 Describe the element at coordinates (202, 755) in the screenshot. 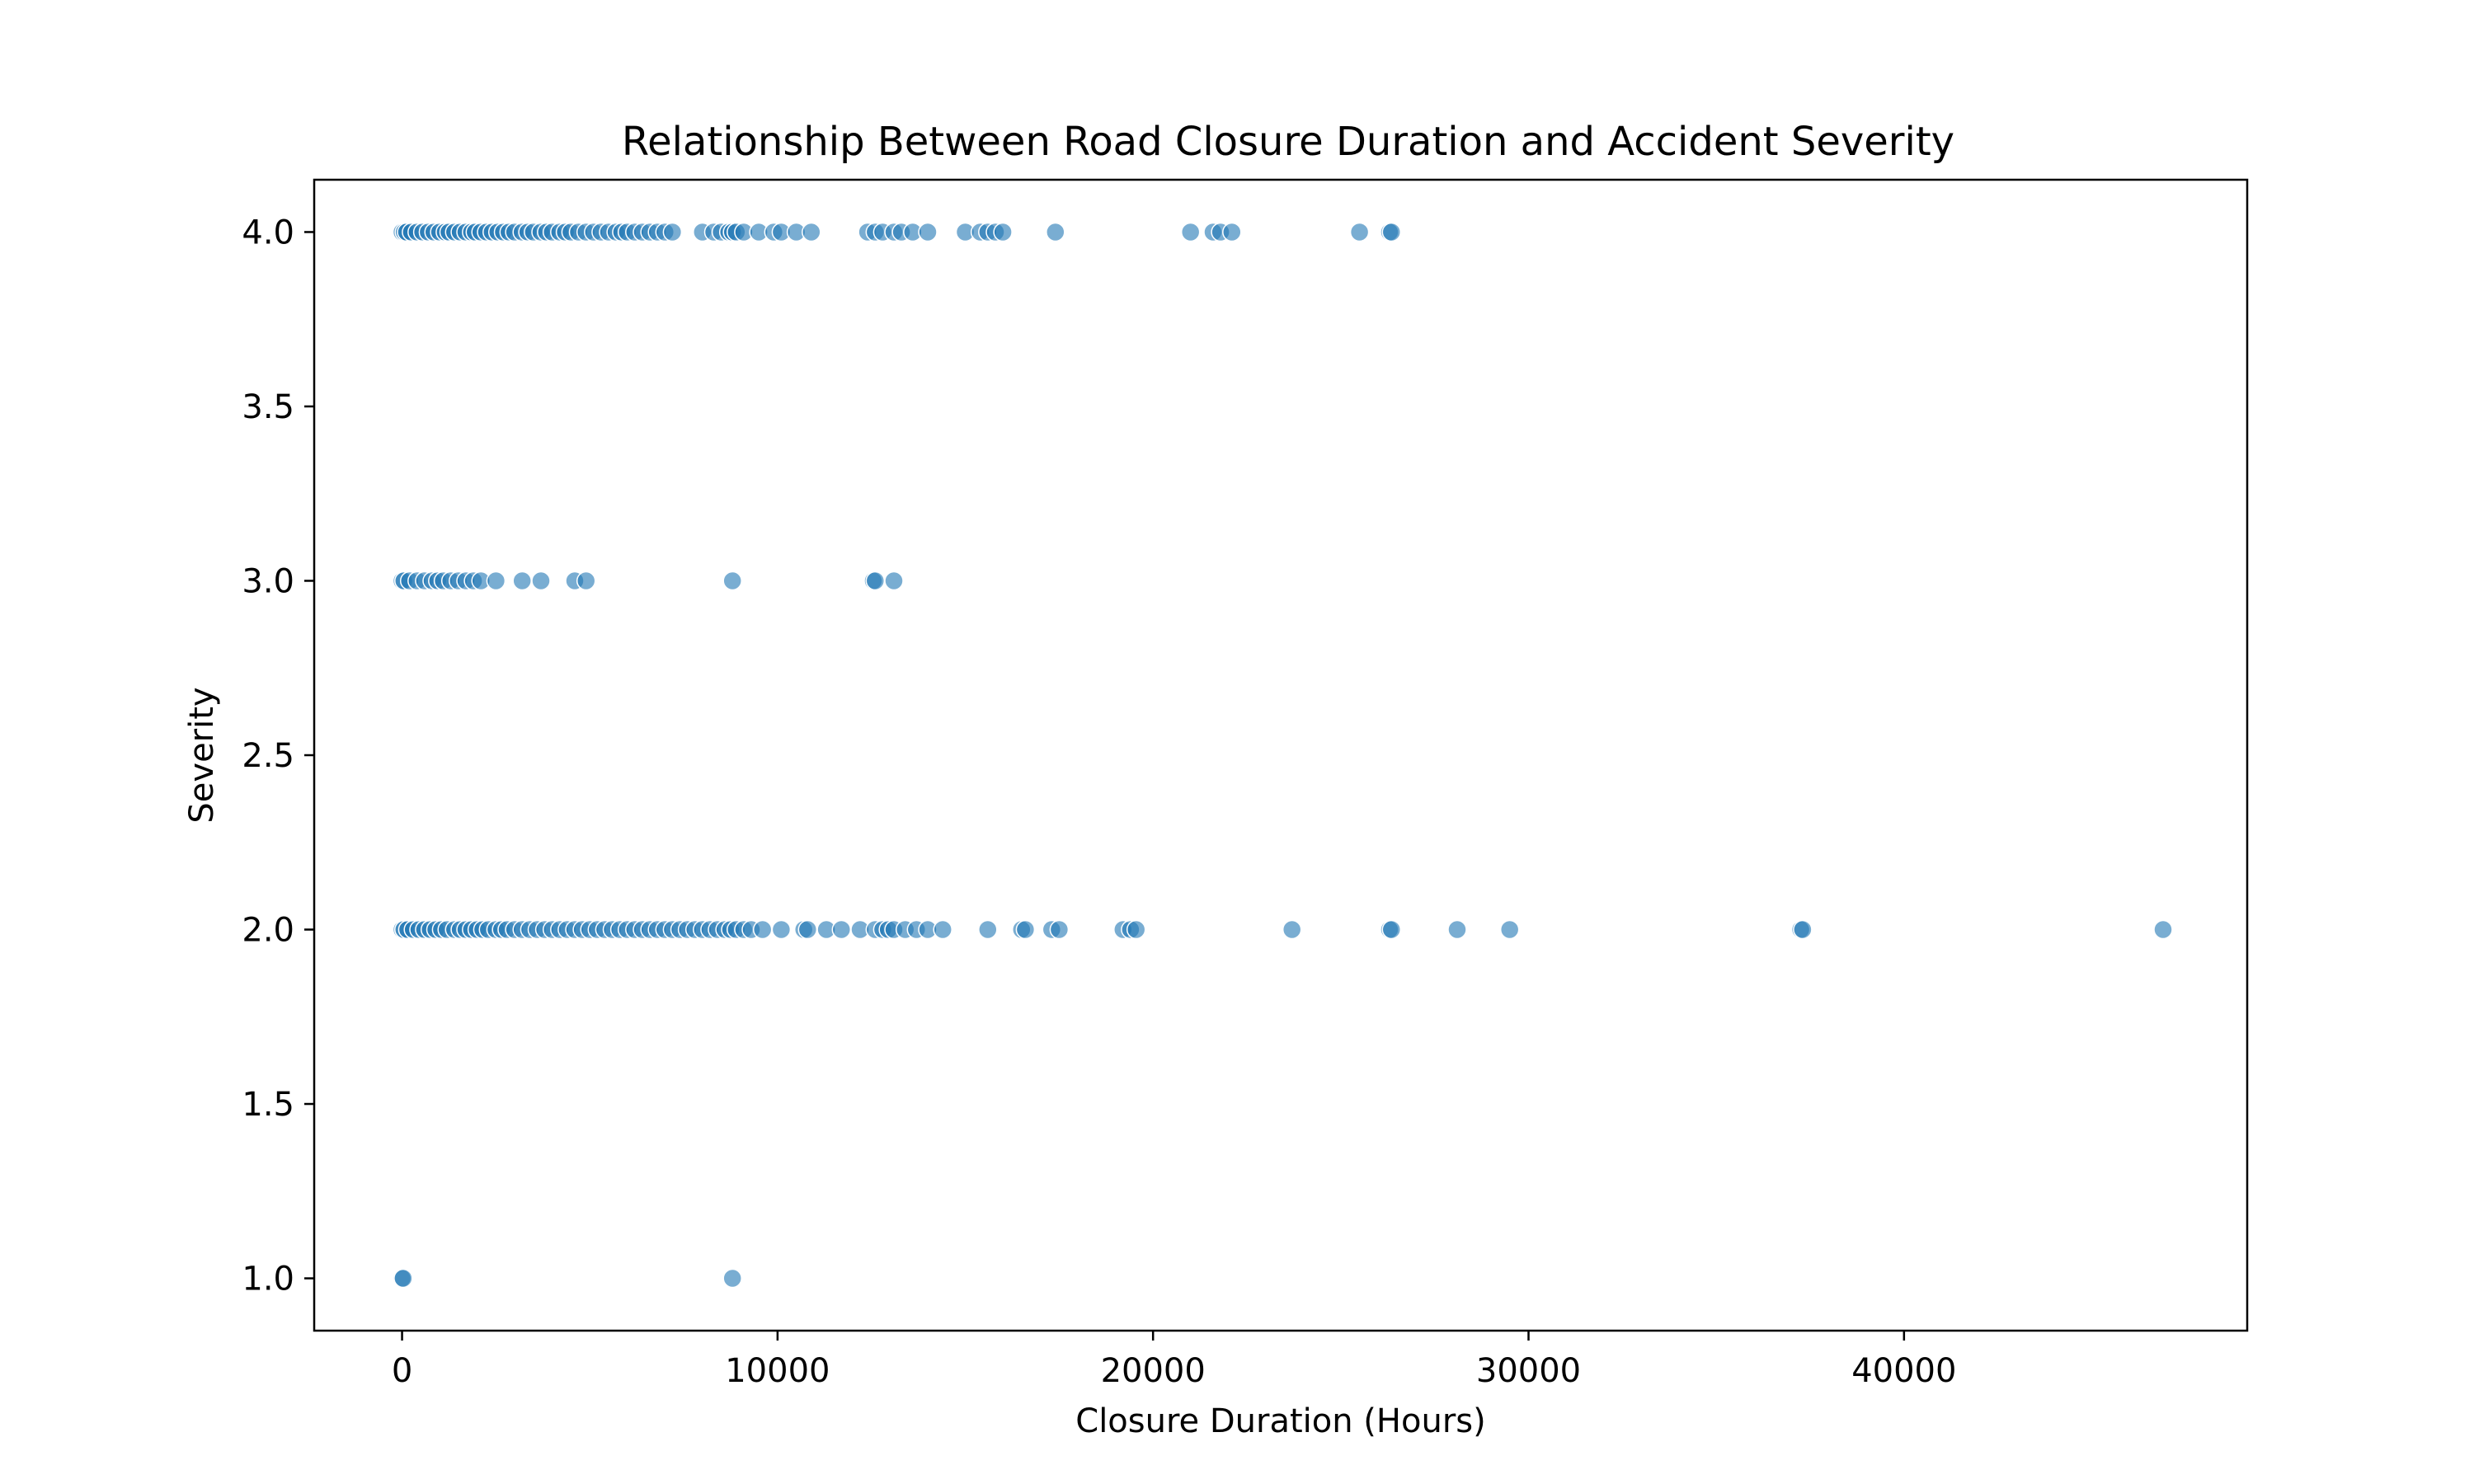

I see `y-axis-label: Severity` at that location.